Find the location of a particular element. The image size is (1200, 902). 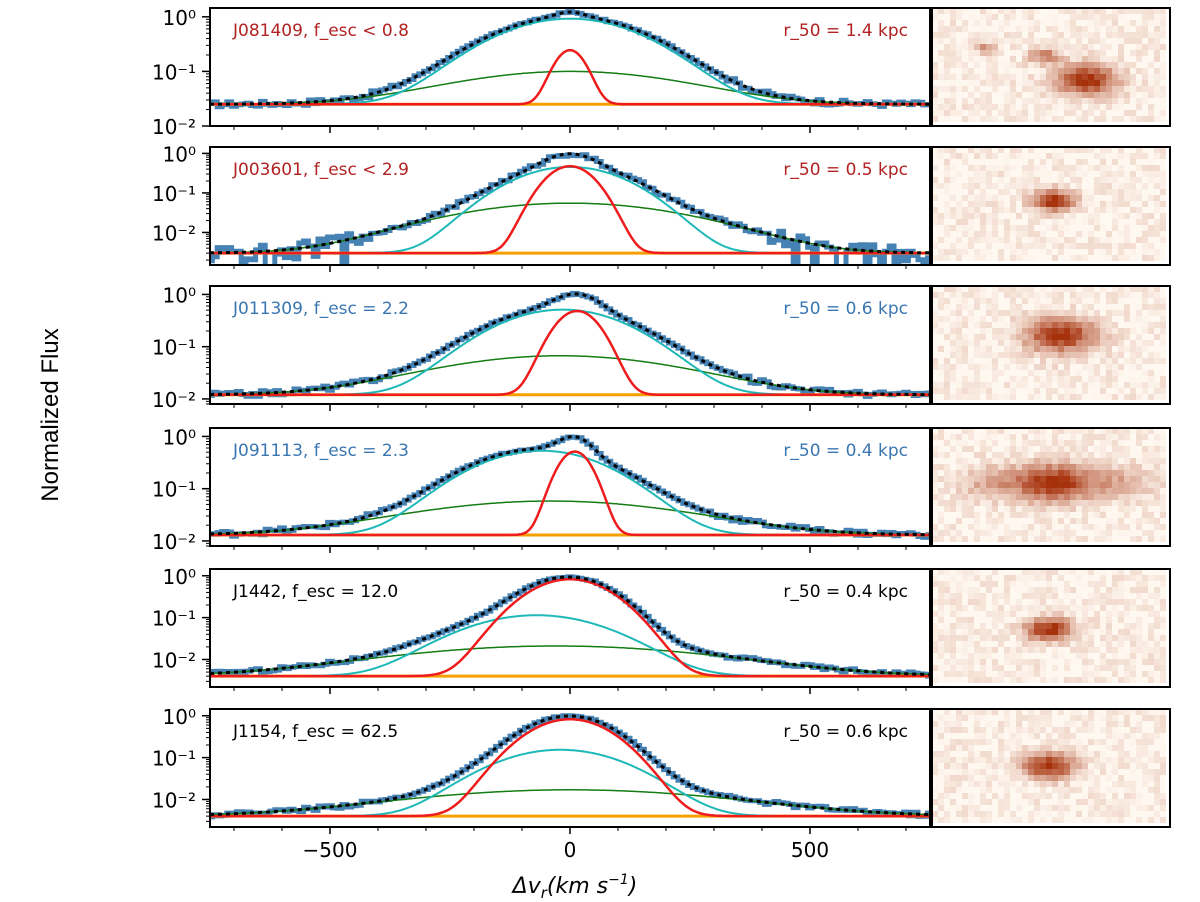

x-tick-label: 0 is located at coordinates (570, 850).